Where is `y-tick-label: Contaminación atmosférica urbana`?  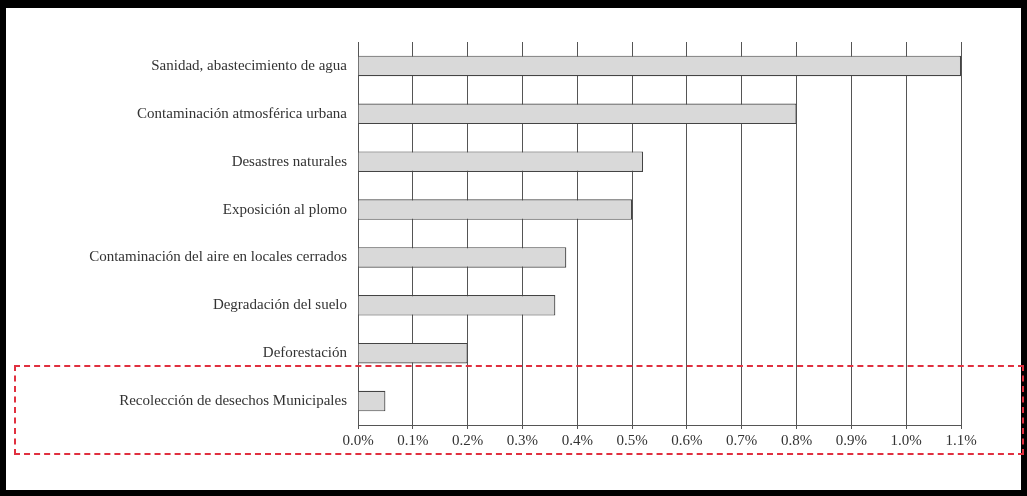
y-tick-label: Contaminación atmosférica urbana is located at coordinates (242, 112).